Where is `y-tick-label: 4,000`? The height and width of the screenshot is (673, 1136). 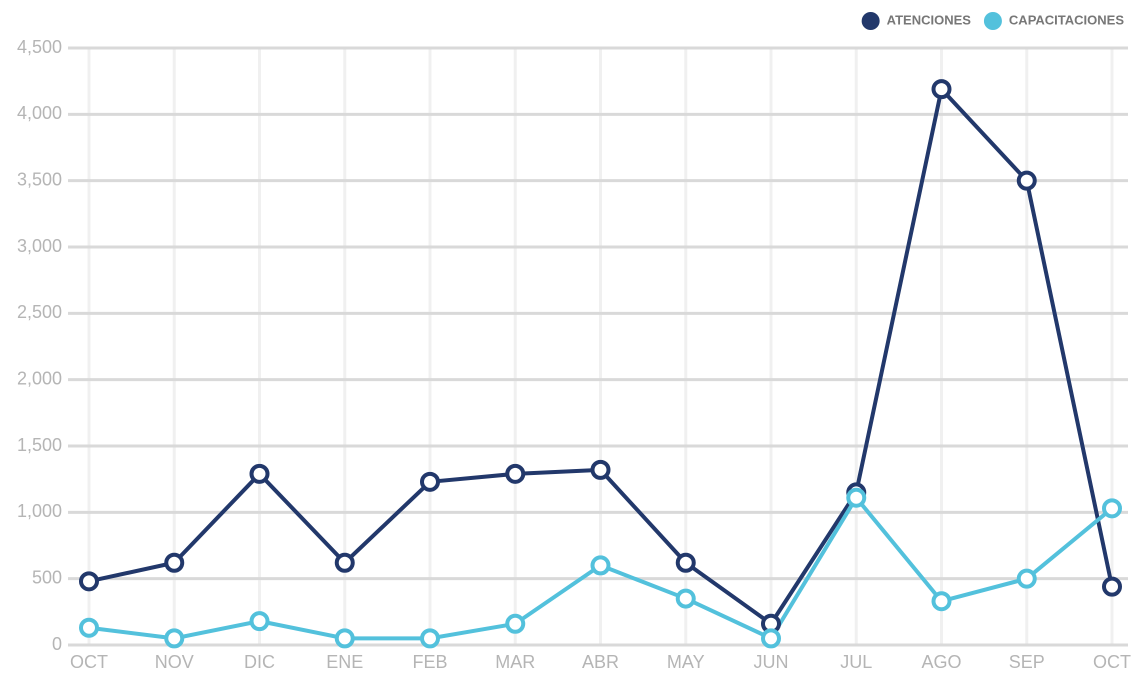
y-tick-label: 4,000 is located at coordinates (39, 113).